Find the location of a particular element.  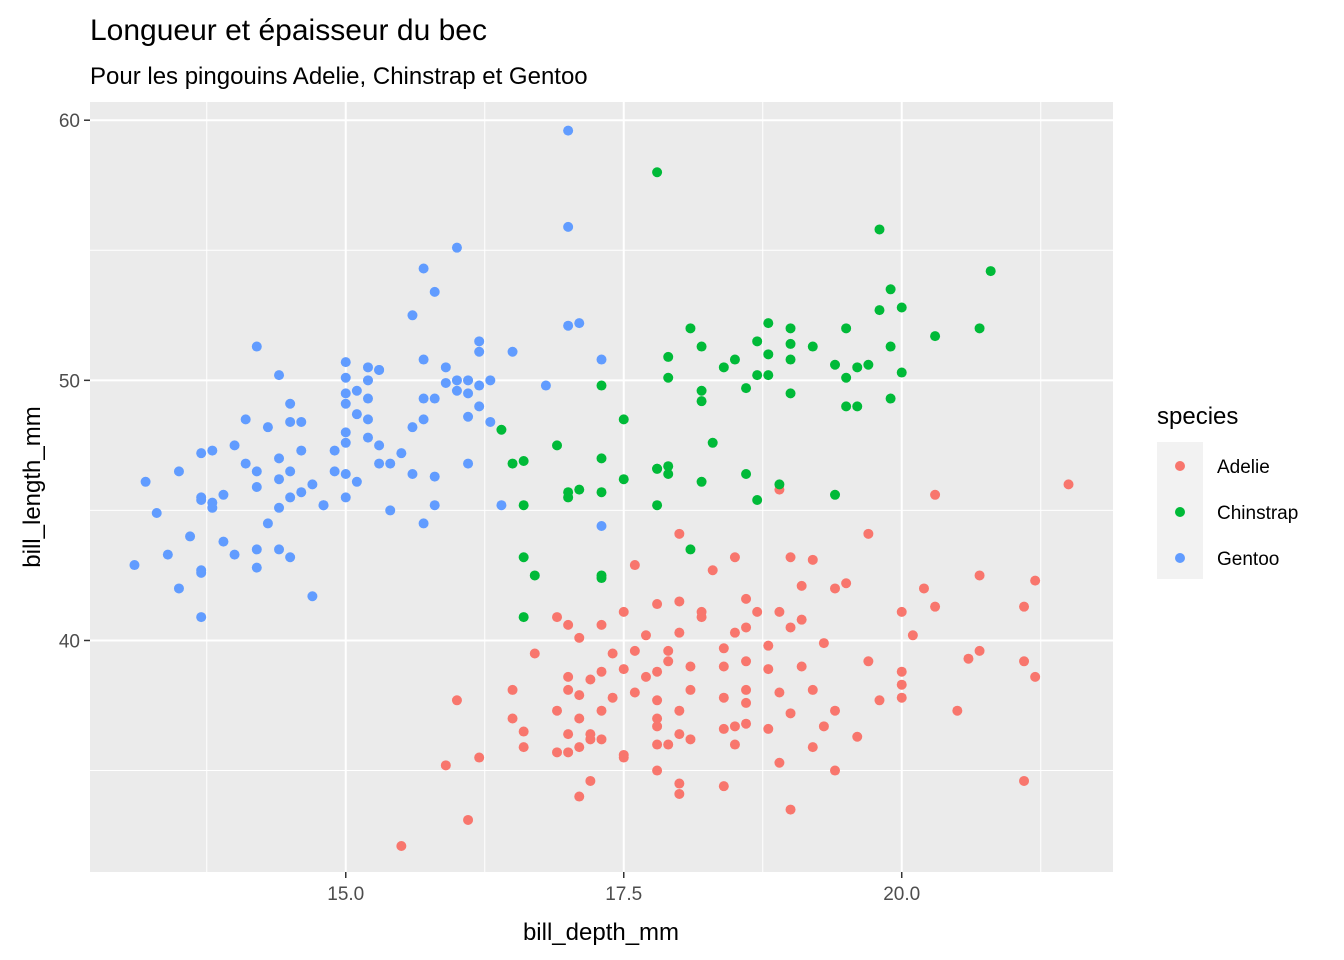

y-axis-ticks: 40 50 60 is located at coordinates (74, 381).